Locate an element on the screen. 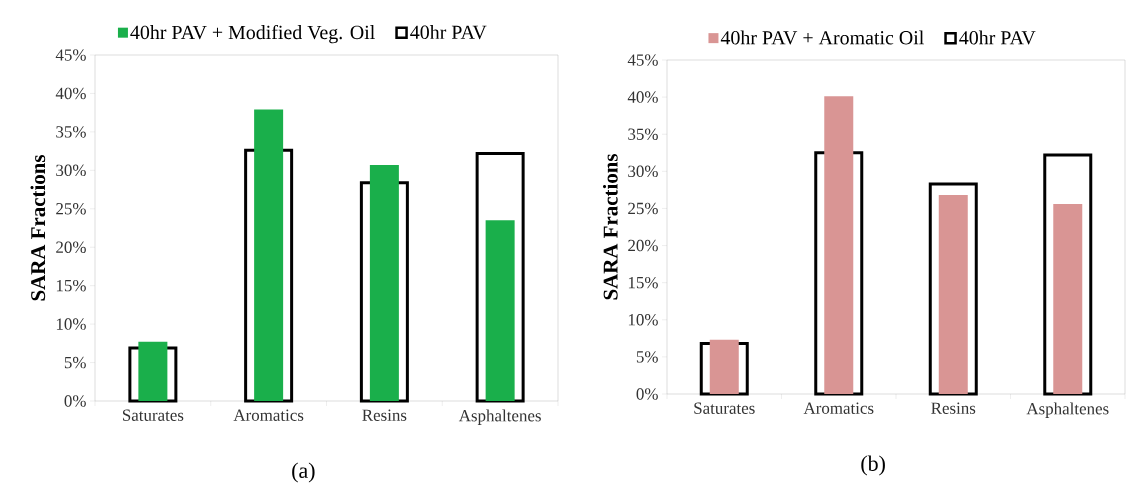  text: (b) is located at coordinates (873, 465).